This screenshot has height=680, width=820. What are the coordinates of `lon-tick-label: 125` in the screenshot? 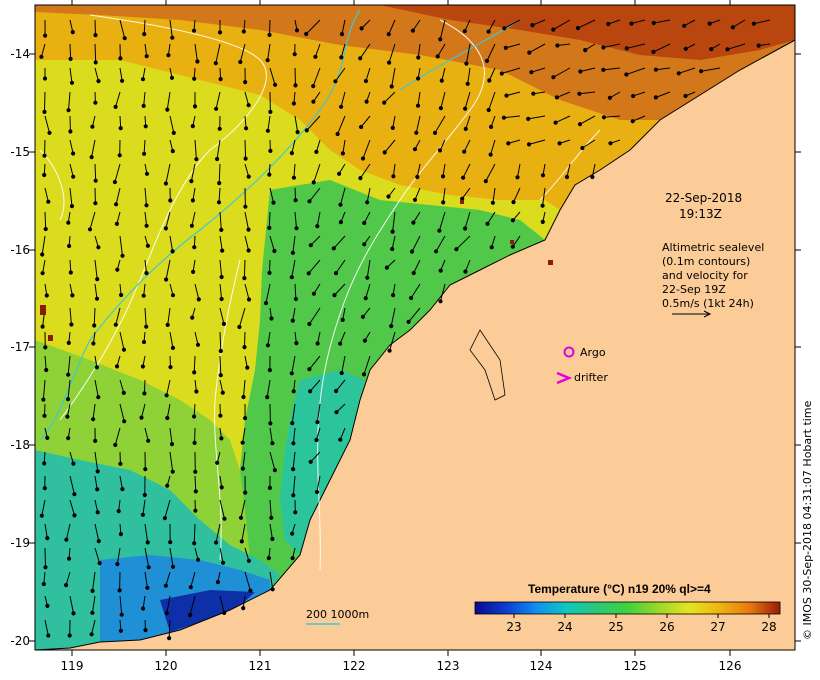 It's located at (635, 666).